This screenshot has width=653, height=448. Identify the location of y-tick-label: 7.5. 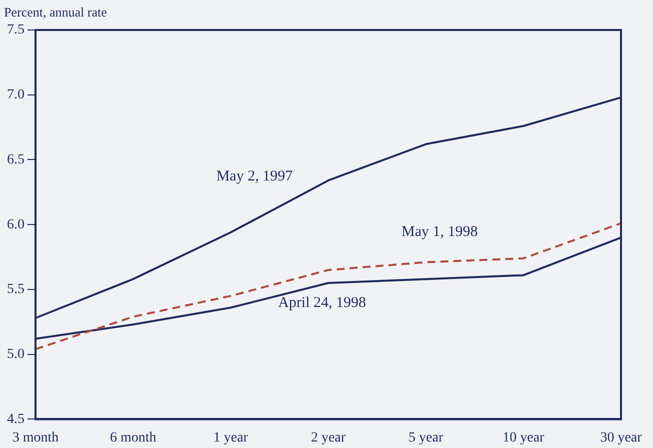
(15, 30).